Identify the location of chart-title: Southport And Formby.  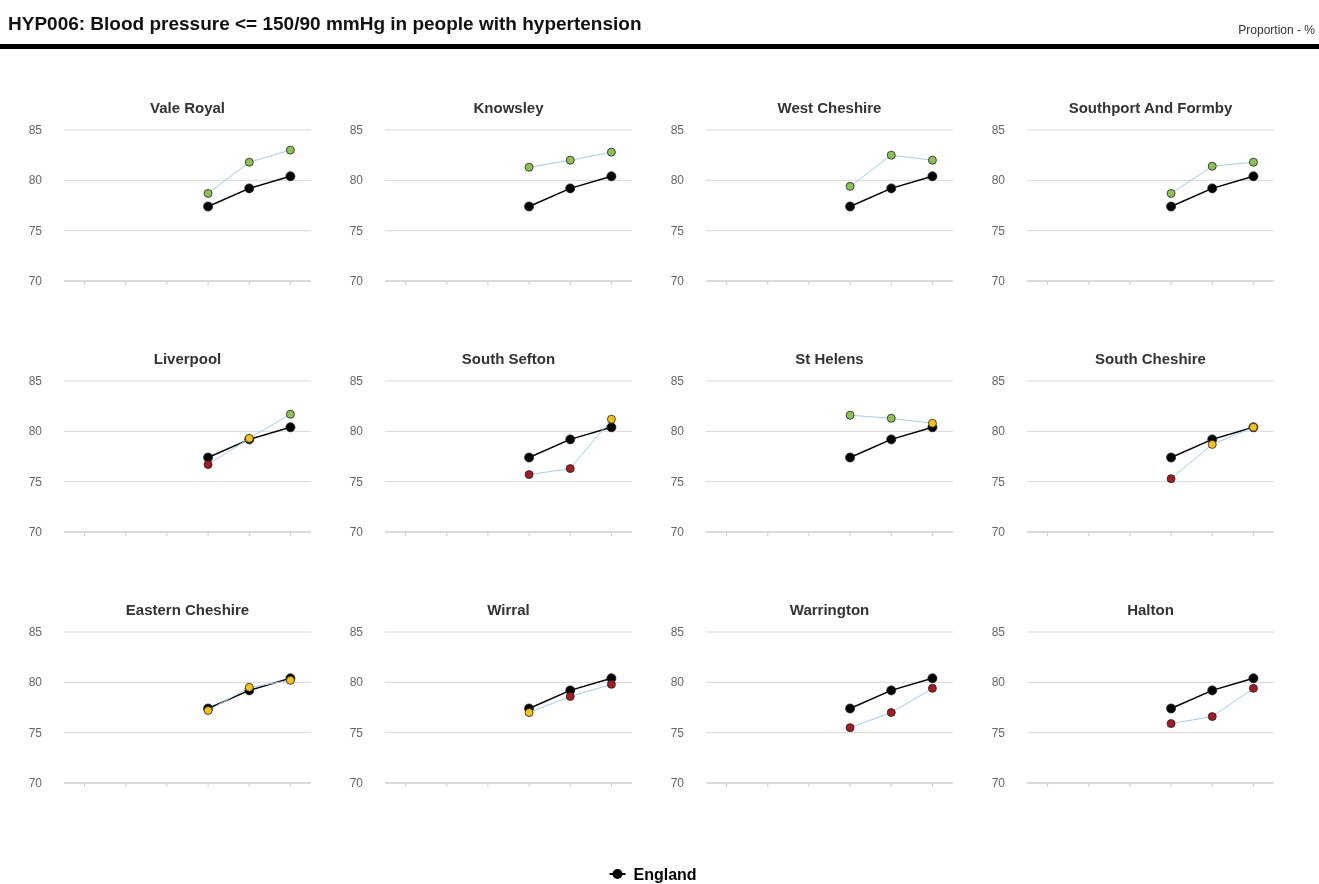
(1150, 107).